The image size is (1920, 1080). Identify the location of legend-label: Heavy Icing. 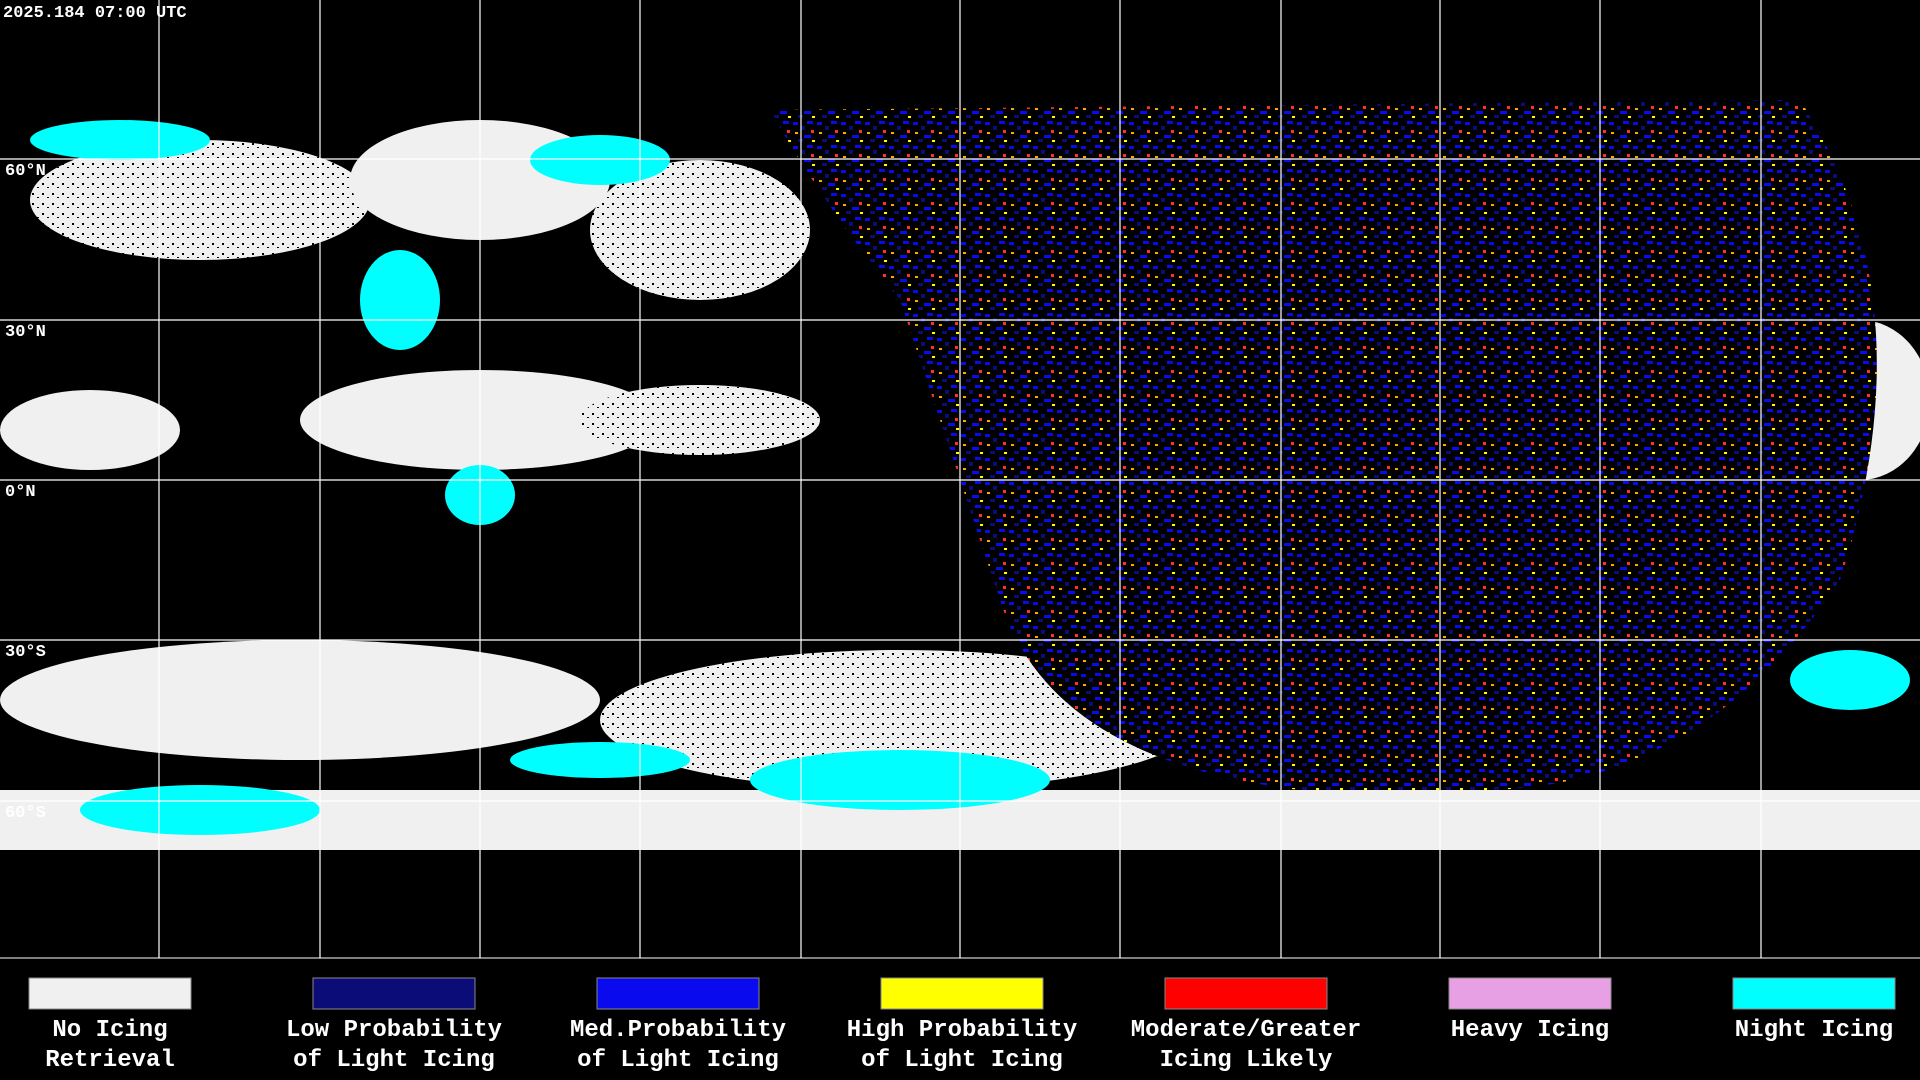
(1530, 1030).